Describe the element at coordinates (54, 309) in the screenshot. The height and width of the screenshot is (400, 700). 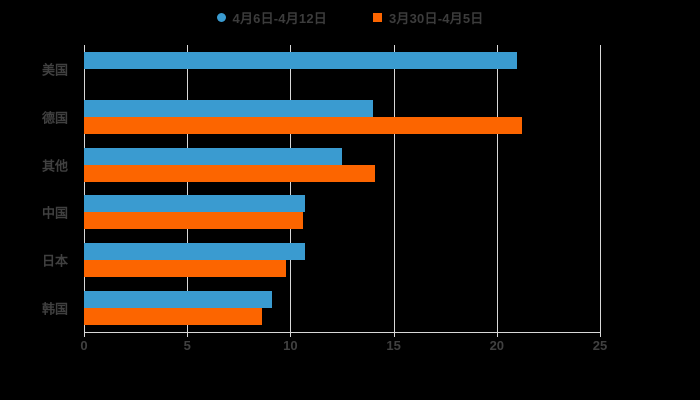
I see `y-axis-label-5: 韩国` at that location.